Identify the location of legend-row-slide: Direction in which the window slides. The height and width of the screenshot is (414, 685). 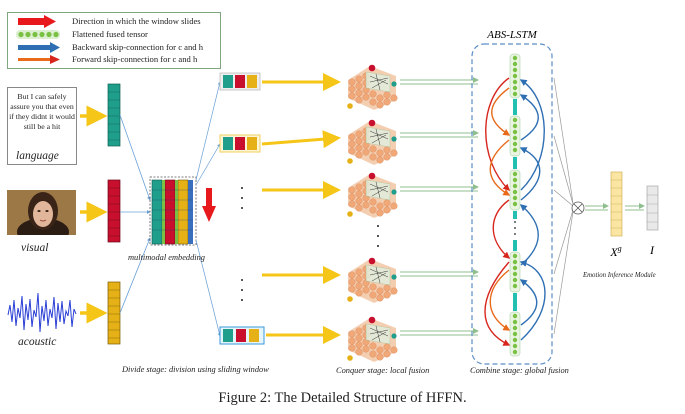
(116, 21).